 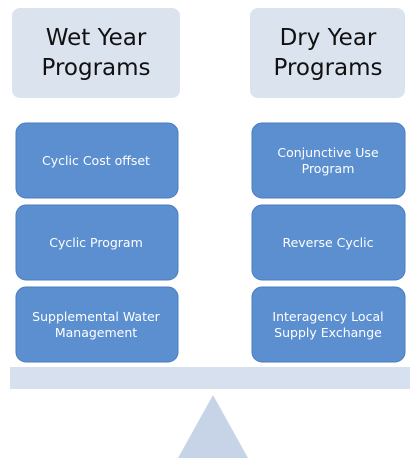 I want to click on program-label: Reverse Cyclic, so click(x=327, y=242).